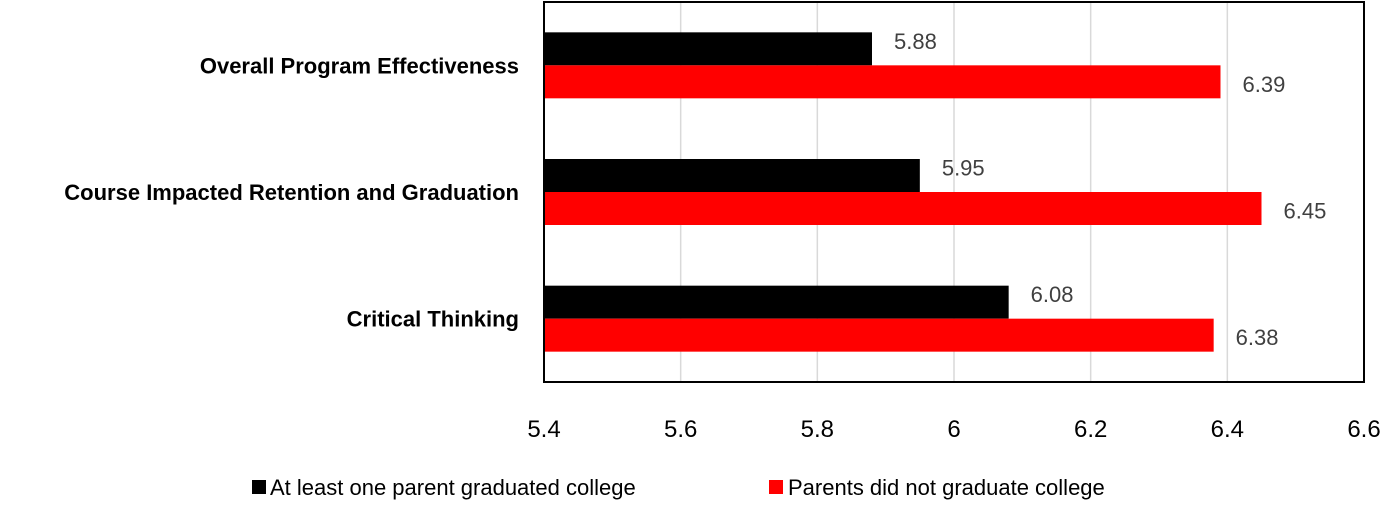 The height and width of the screenshot is (506, 1400). I want to click on x-tick-label: 5.6, so click(680, 429).